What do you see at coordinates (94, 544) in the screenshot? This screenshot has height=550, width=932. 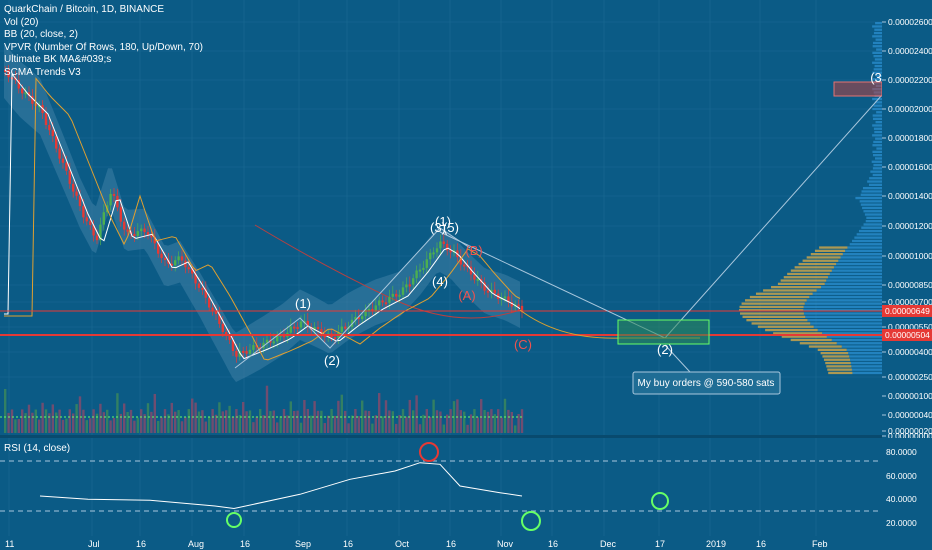 I see `time-tick-label: Jul` at bounding box center [94, 544].